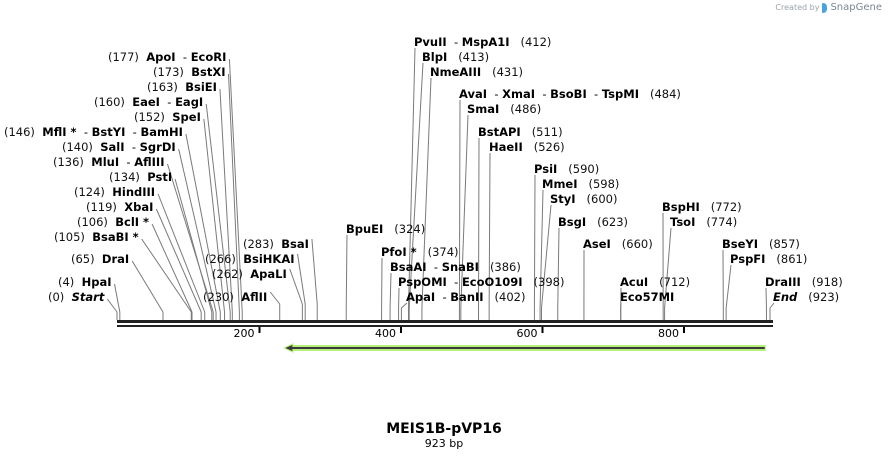  I want to click on enzyme-label: BstAPI (511), so click(520, 132).